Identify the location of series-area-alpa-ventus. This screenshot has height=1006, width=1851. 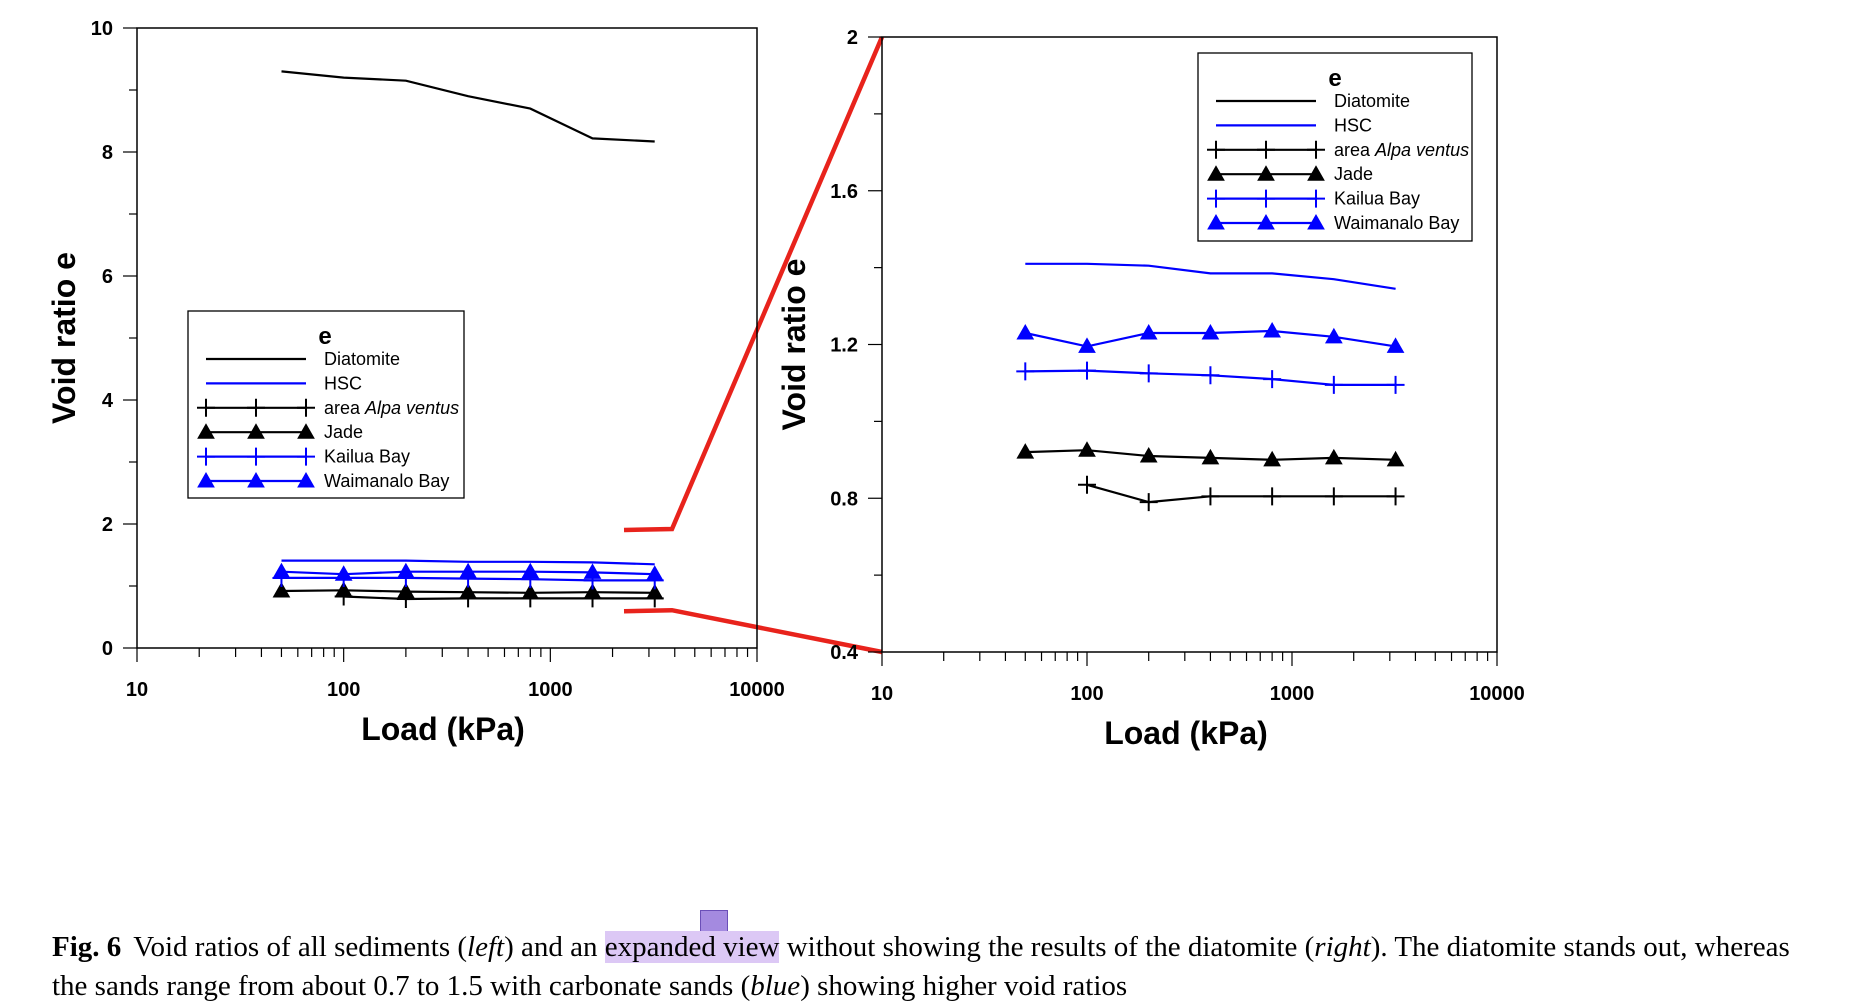
(1241, 493).